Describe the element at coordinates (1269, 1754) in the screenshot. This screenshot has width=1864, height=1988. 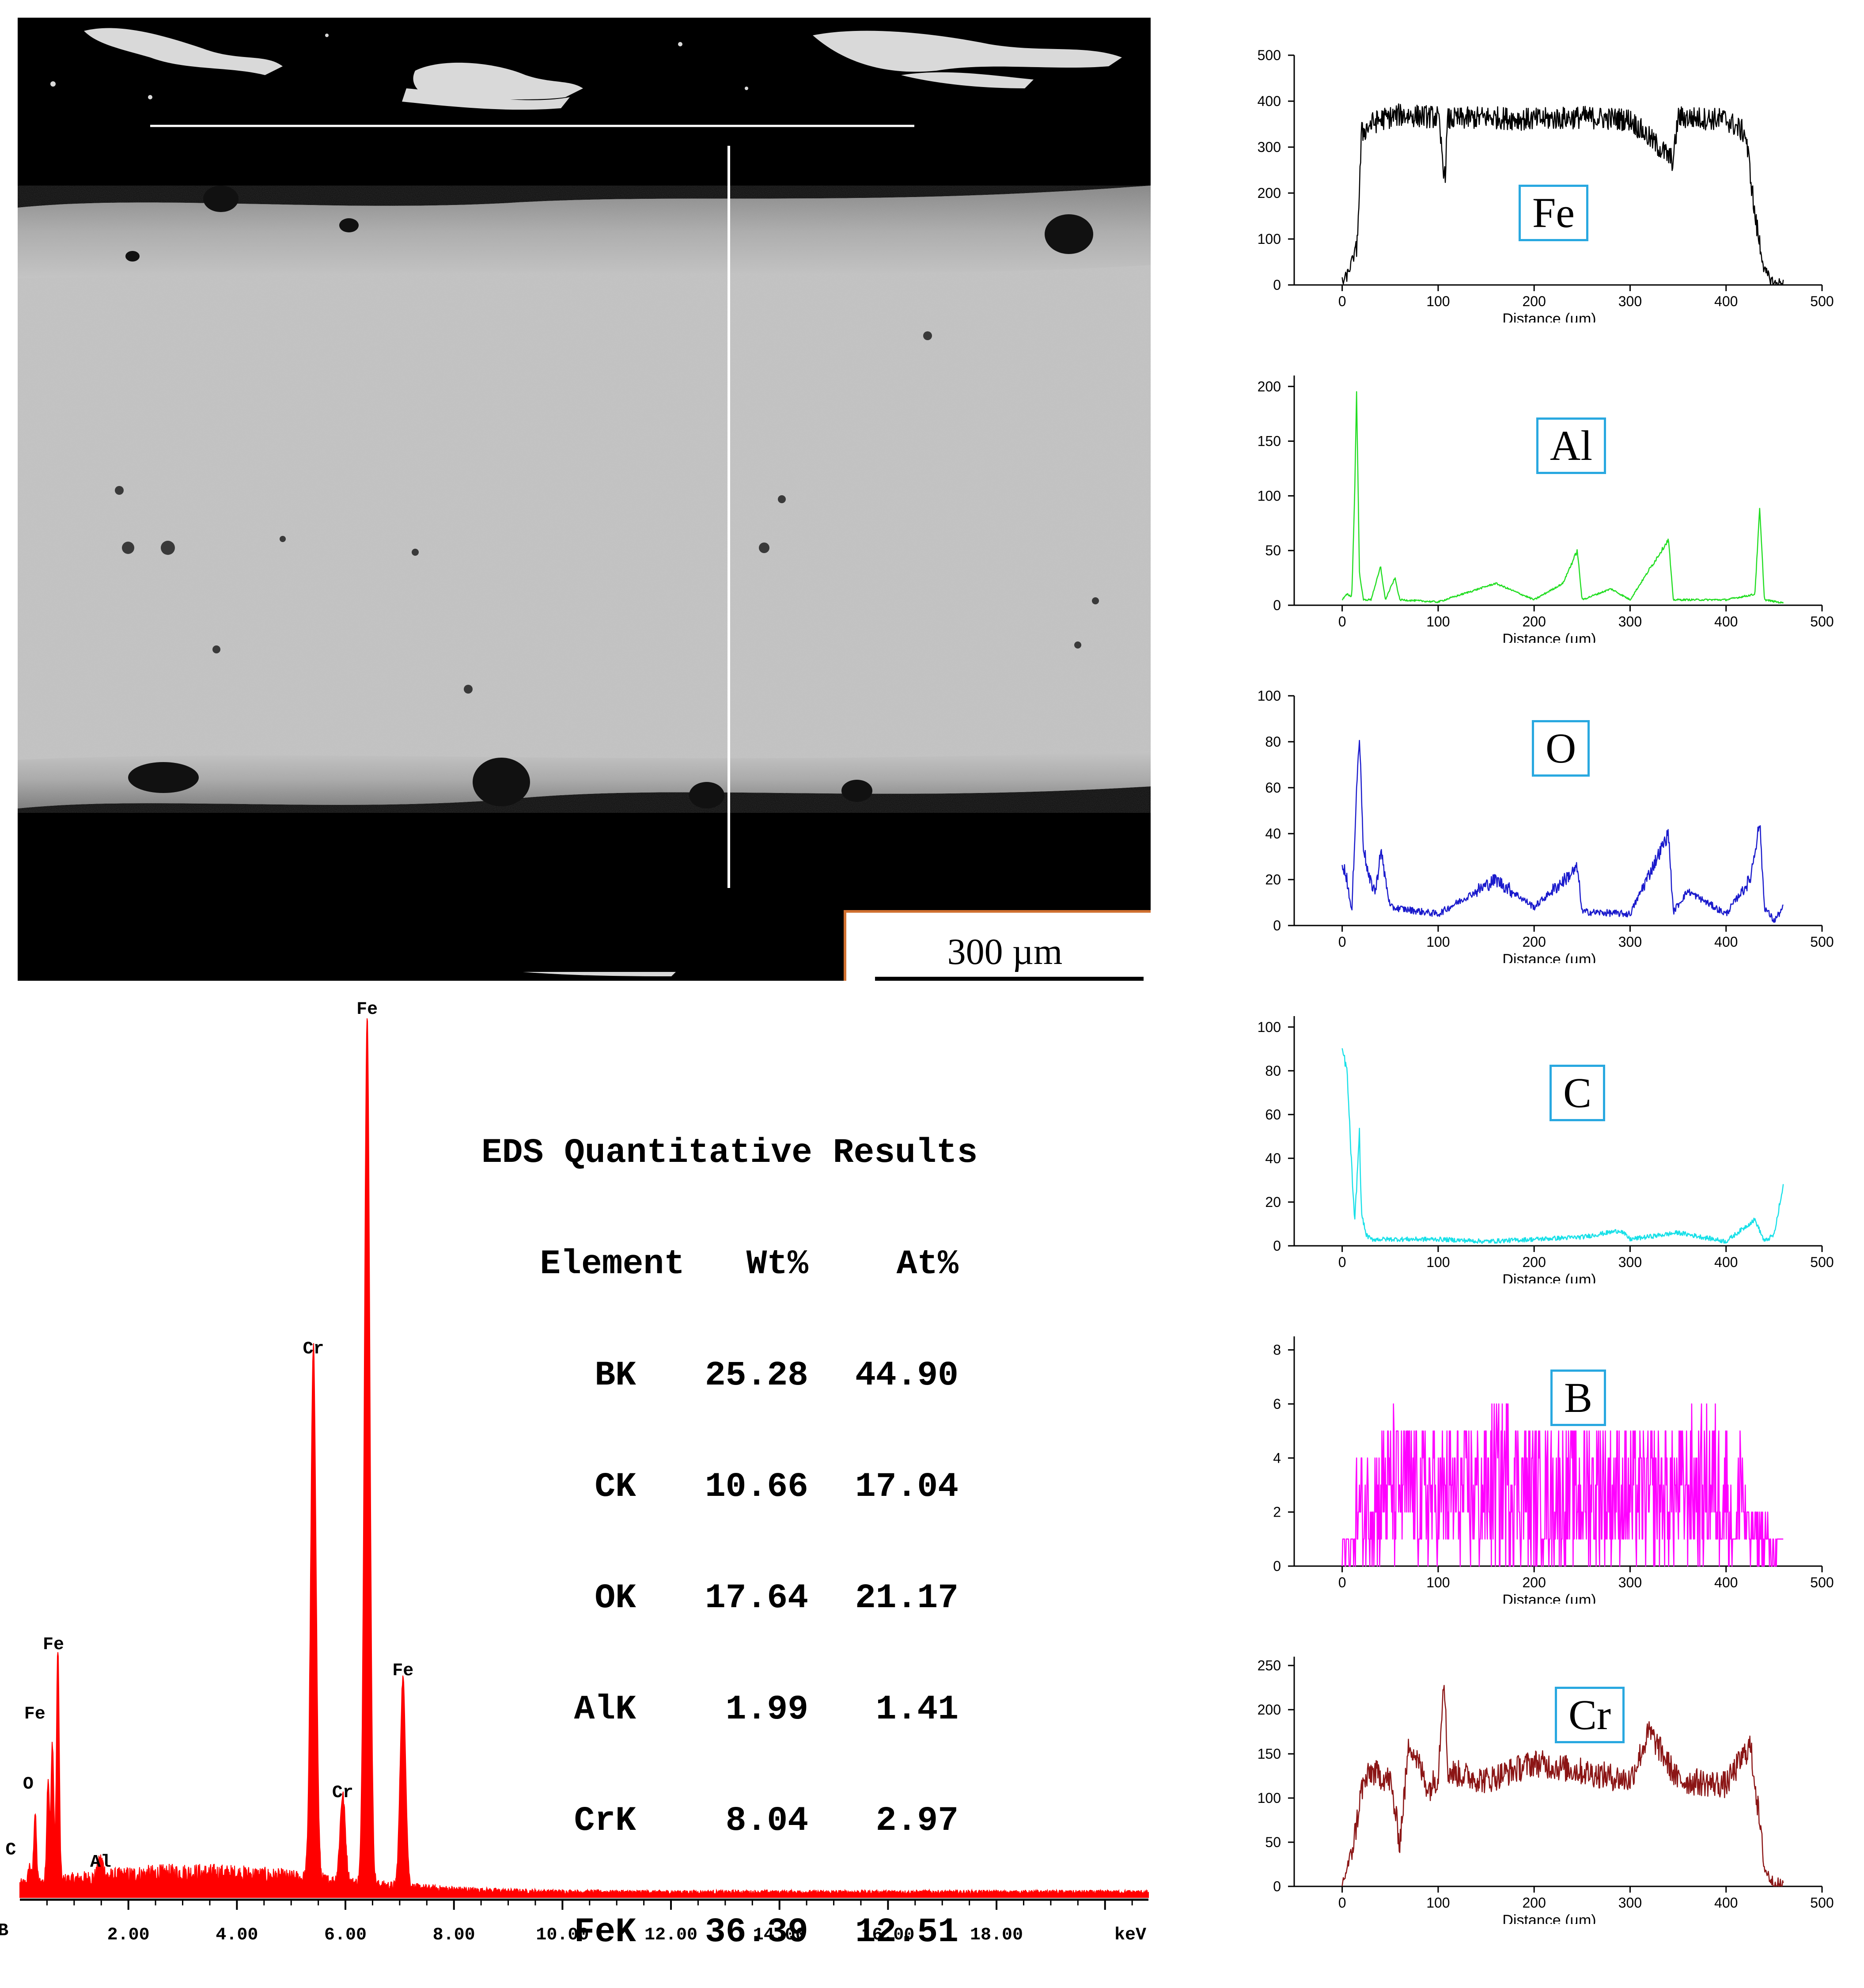
I see `profile-y-tick-label: 150` at that location.